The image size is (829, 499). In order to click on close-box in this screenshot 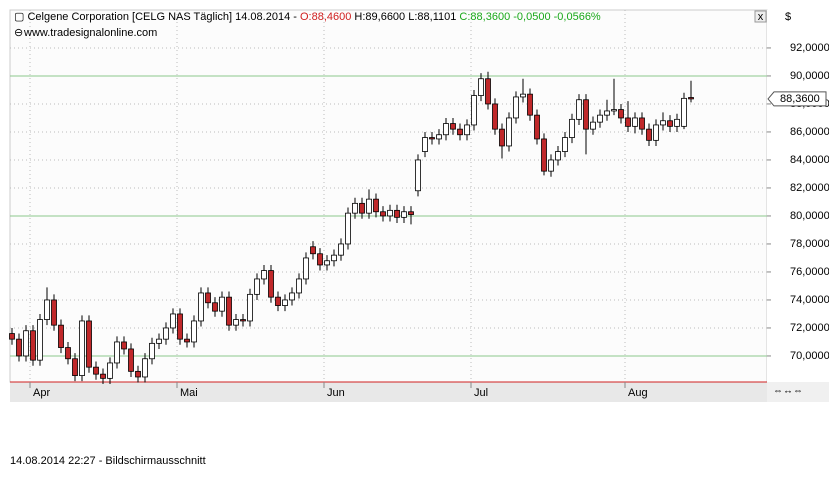, I will do `click(760, 16)`.